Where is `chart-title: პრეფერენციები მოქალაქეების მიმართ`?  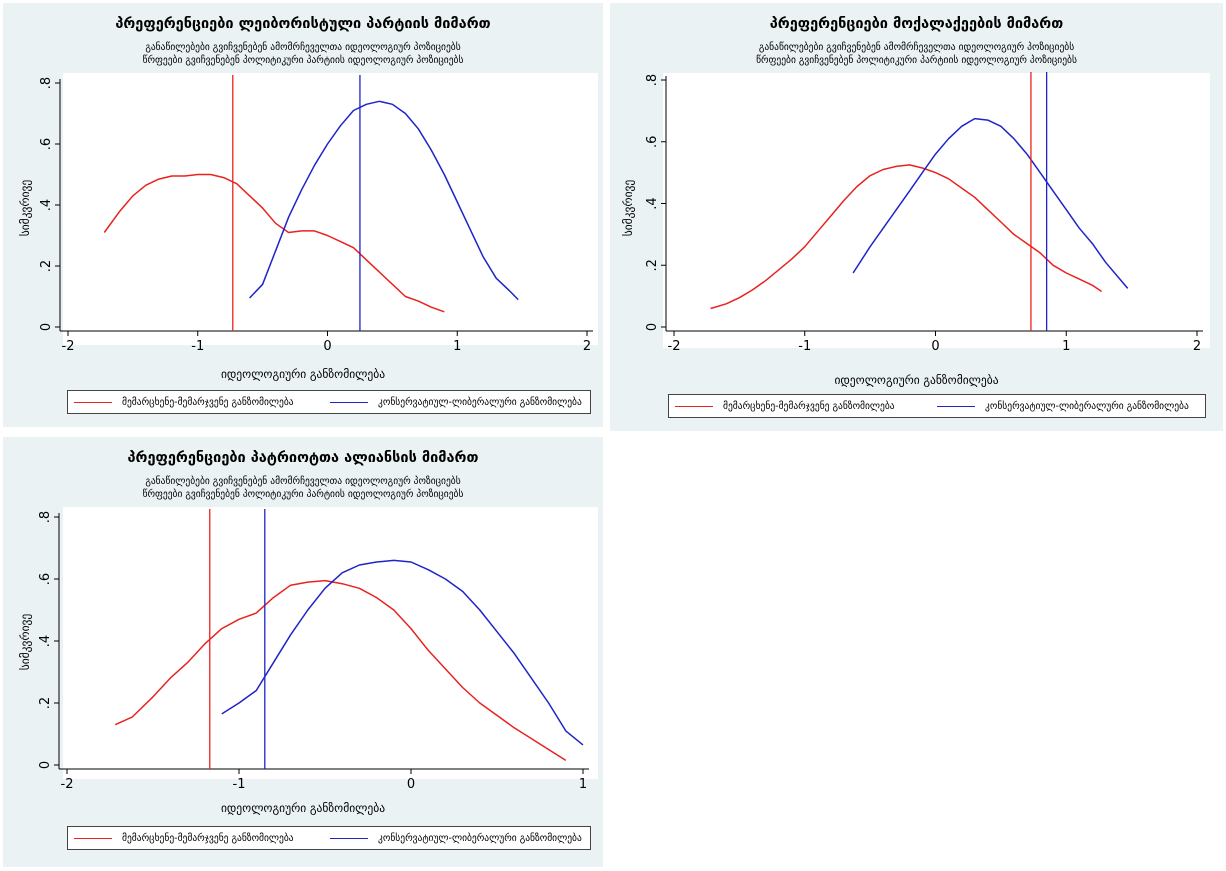
chart-title: პრეფერენციები მოქალაქეების მიმართ is located at coordinates (916, 24).